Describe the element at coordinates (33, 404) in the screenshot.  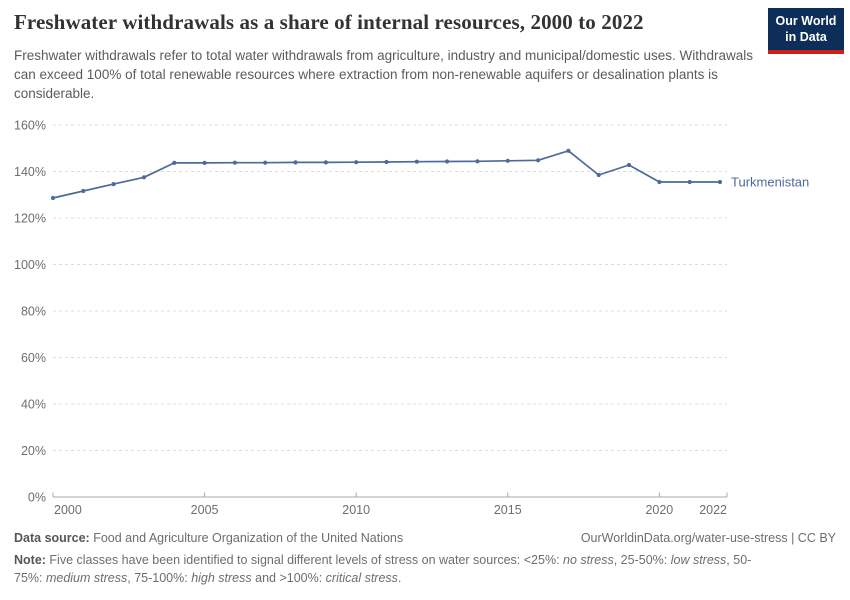
I see `y-axis-label-40: 40%` at that location.